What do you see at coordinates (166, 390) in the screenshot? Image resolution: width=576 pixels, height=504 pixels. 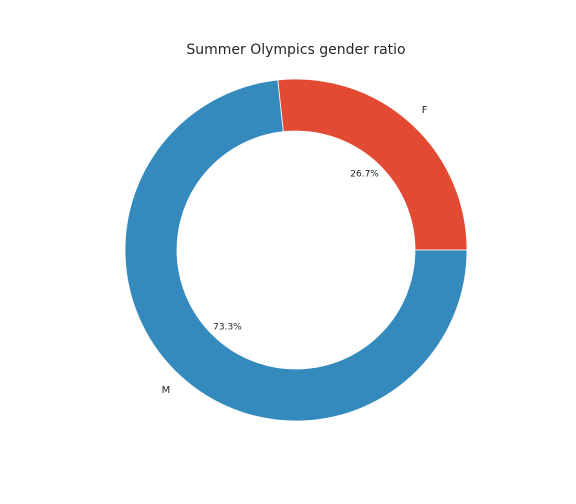 I see `slice-label-m: M` at bounding box center [166, 390].